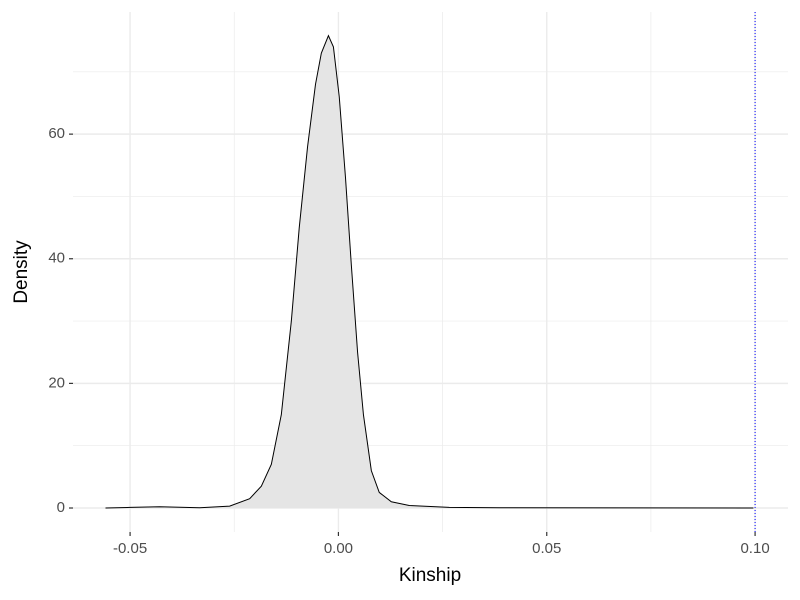  What do you see at coordinates (754, 548) in the screenshot?
I see `x-tick-label: 0.10` at bounding box center [754, 548].